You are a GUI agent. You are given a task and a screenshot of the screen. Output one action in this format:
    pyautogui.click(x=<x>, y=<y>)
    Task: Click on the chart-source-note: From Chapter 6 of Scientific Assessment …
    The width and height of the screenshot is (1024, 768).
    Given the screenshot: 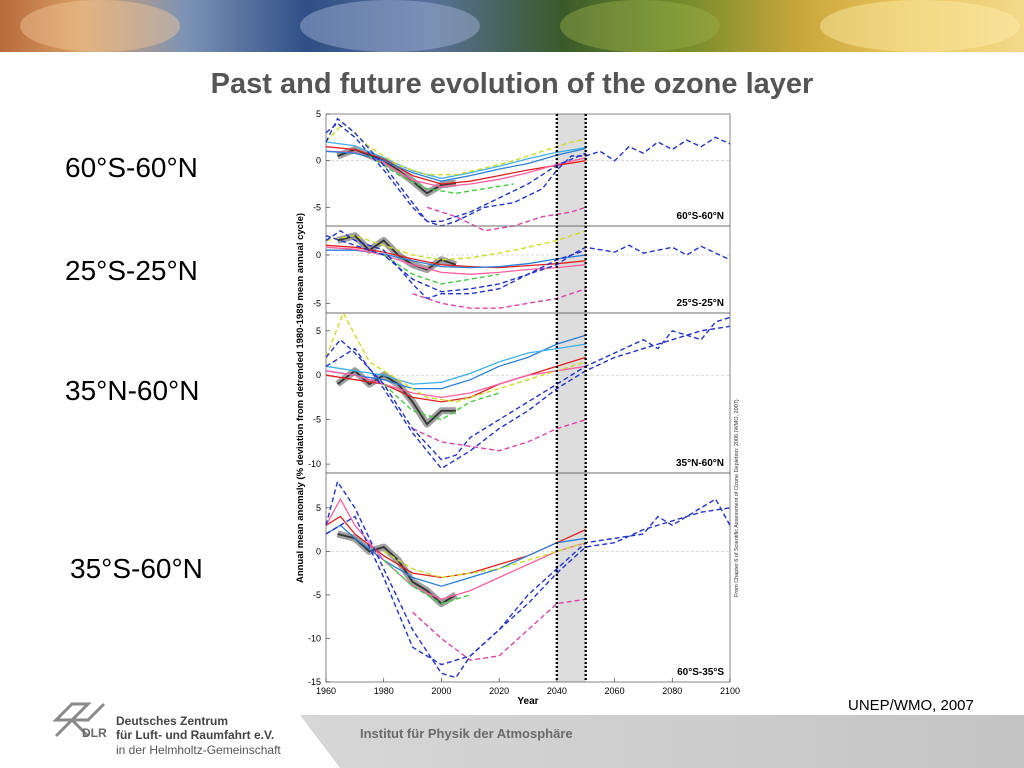 What is the action you would take?
    pyautogui.click(x=737, y=497)
    